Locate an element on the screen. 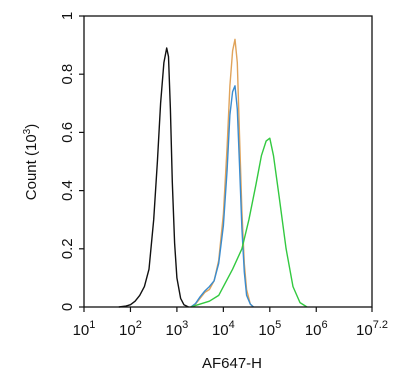 Image resolution: width=400 pixels, height=376 pixels. x-tick-label: 10¹ is located at coordinates (84, 329).